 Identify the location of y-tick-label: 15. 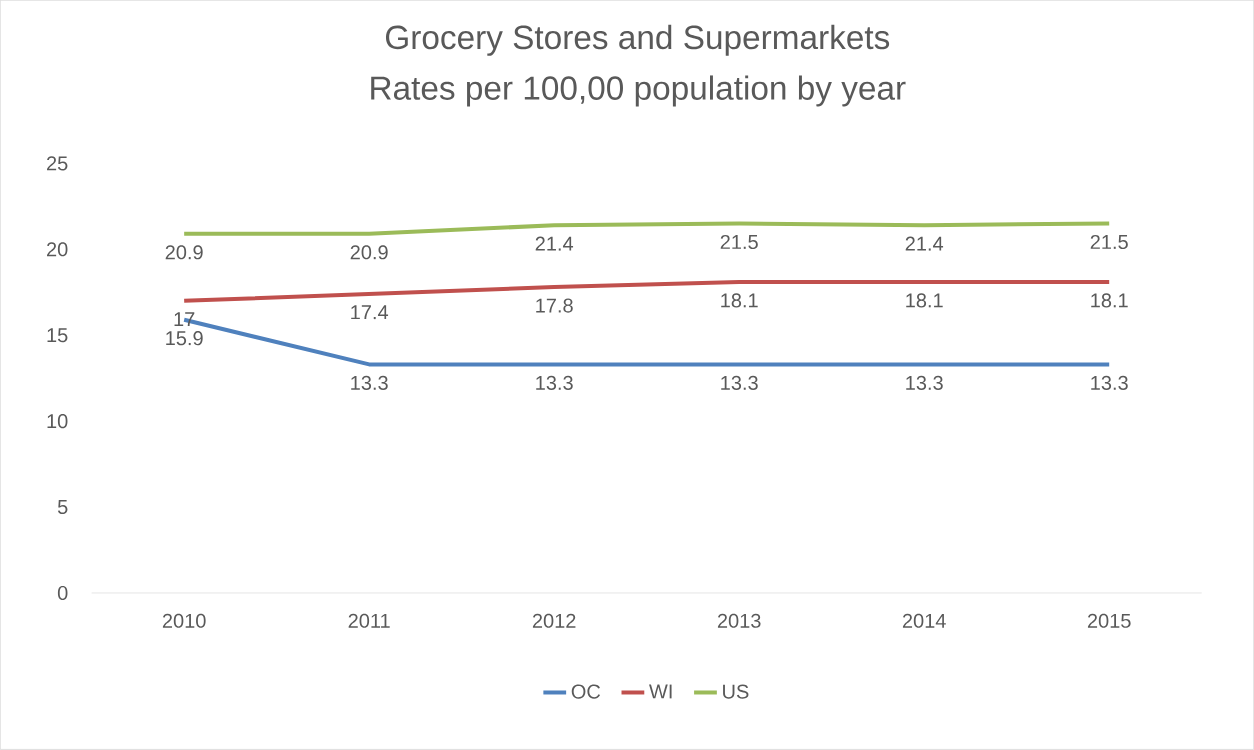
(57, 335).